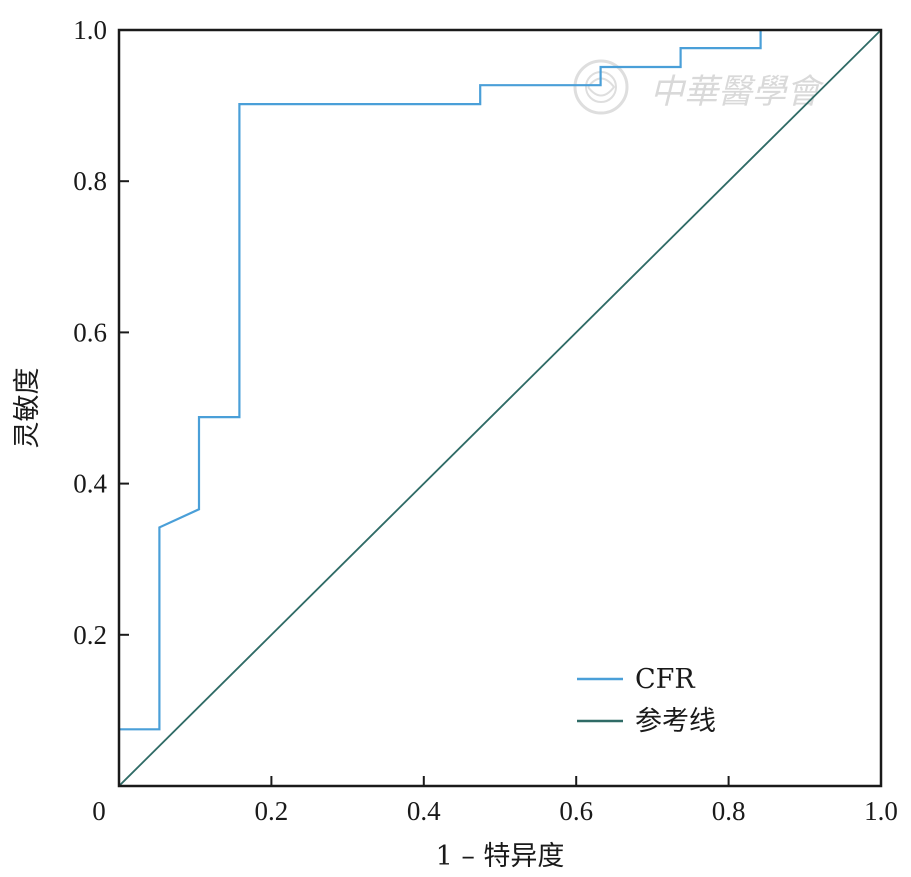 Image resolution: width=911 pixels, height=877 pixels. Describe the element at coordinates (90, 30) in the screenshot. I see `y-tick-label: 1.0` at that location.